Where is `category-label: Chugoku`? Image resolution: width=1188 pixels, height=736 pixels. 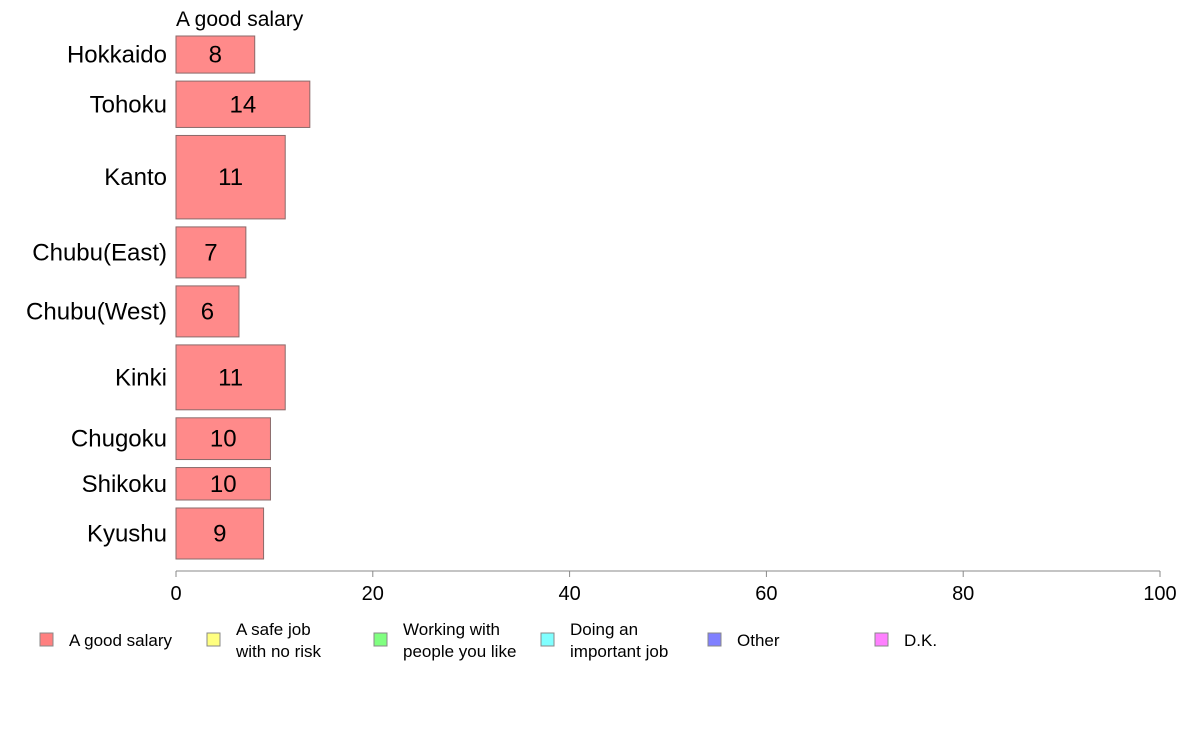 category-label: Chugoku is located at coordinates (119, 439).